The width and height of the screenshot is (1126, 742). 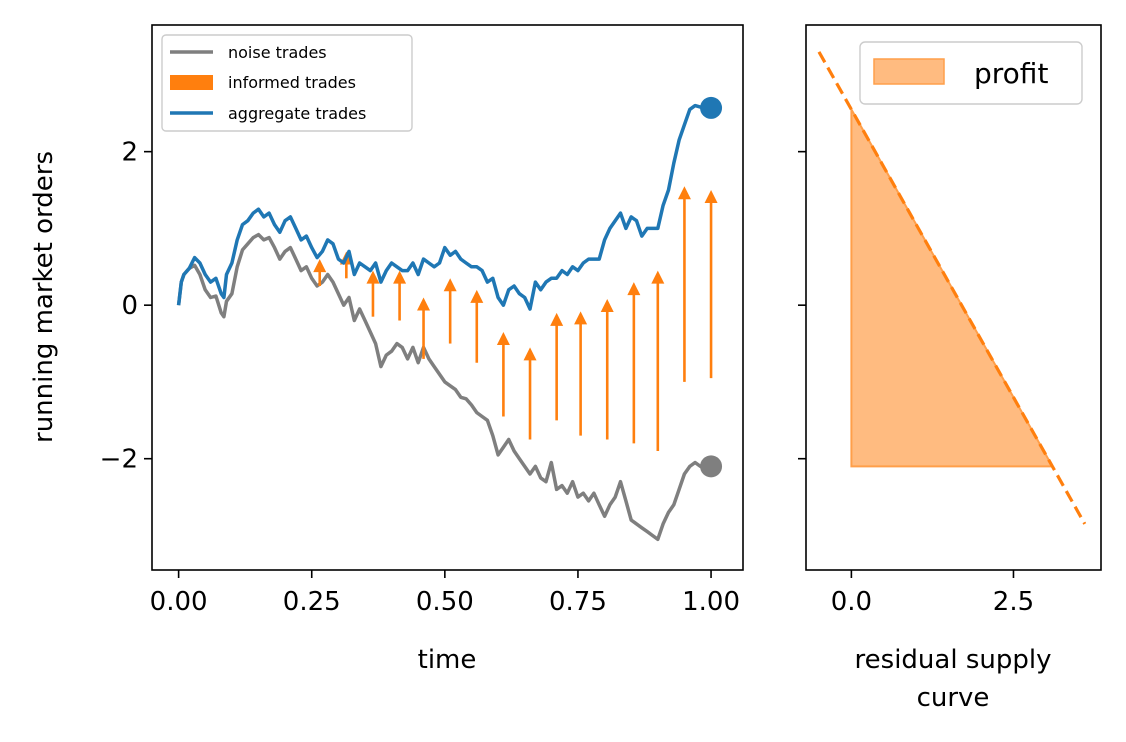 What do you see at coordinates (578, 602) in the screenshot?
I see `x-tick-label: 0.75` at bounding box center [578, 602].